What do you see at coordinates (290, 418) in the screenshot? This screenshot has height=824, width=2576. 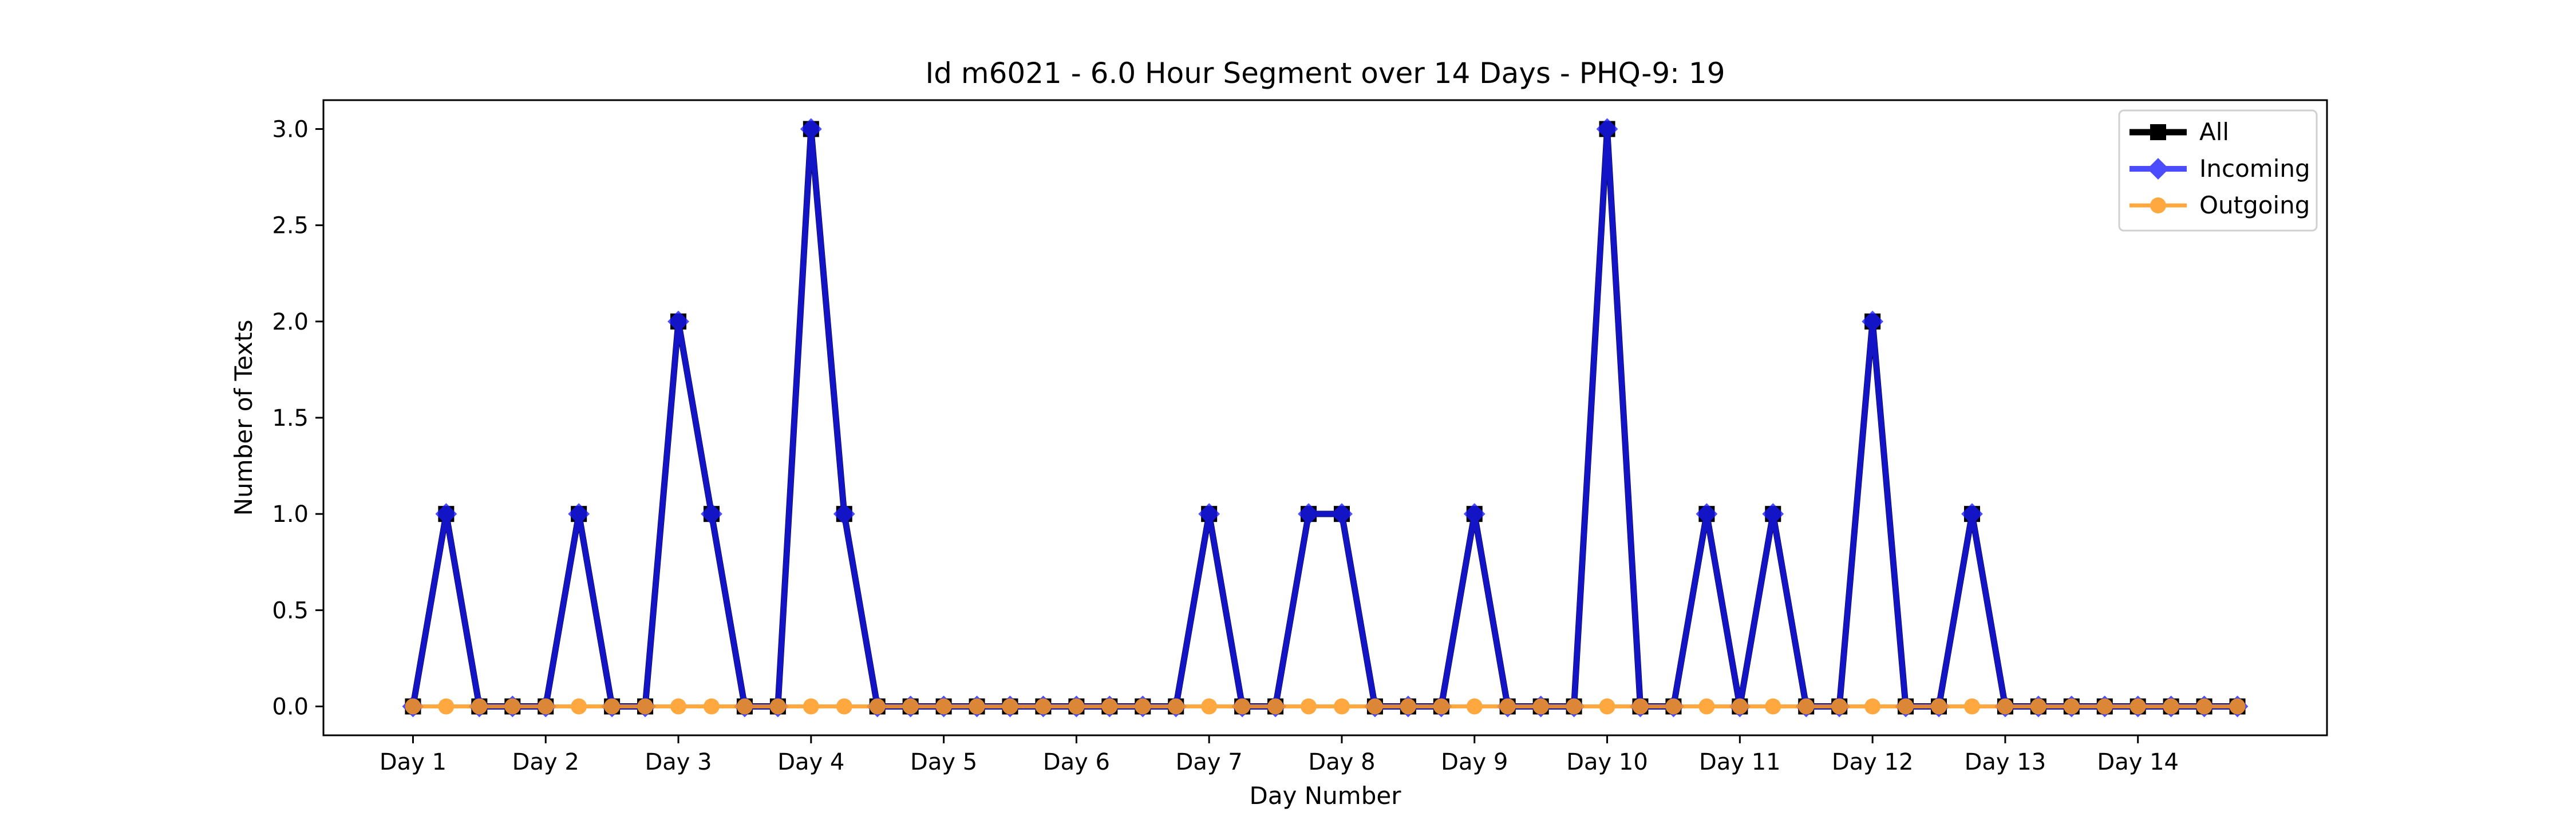 I see `y-tick-label: 1.5` at bounding box center [290, 418].